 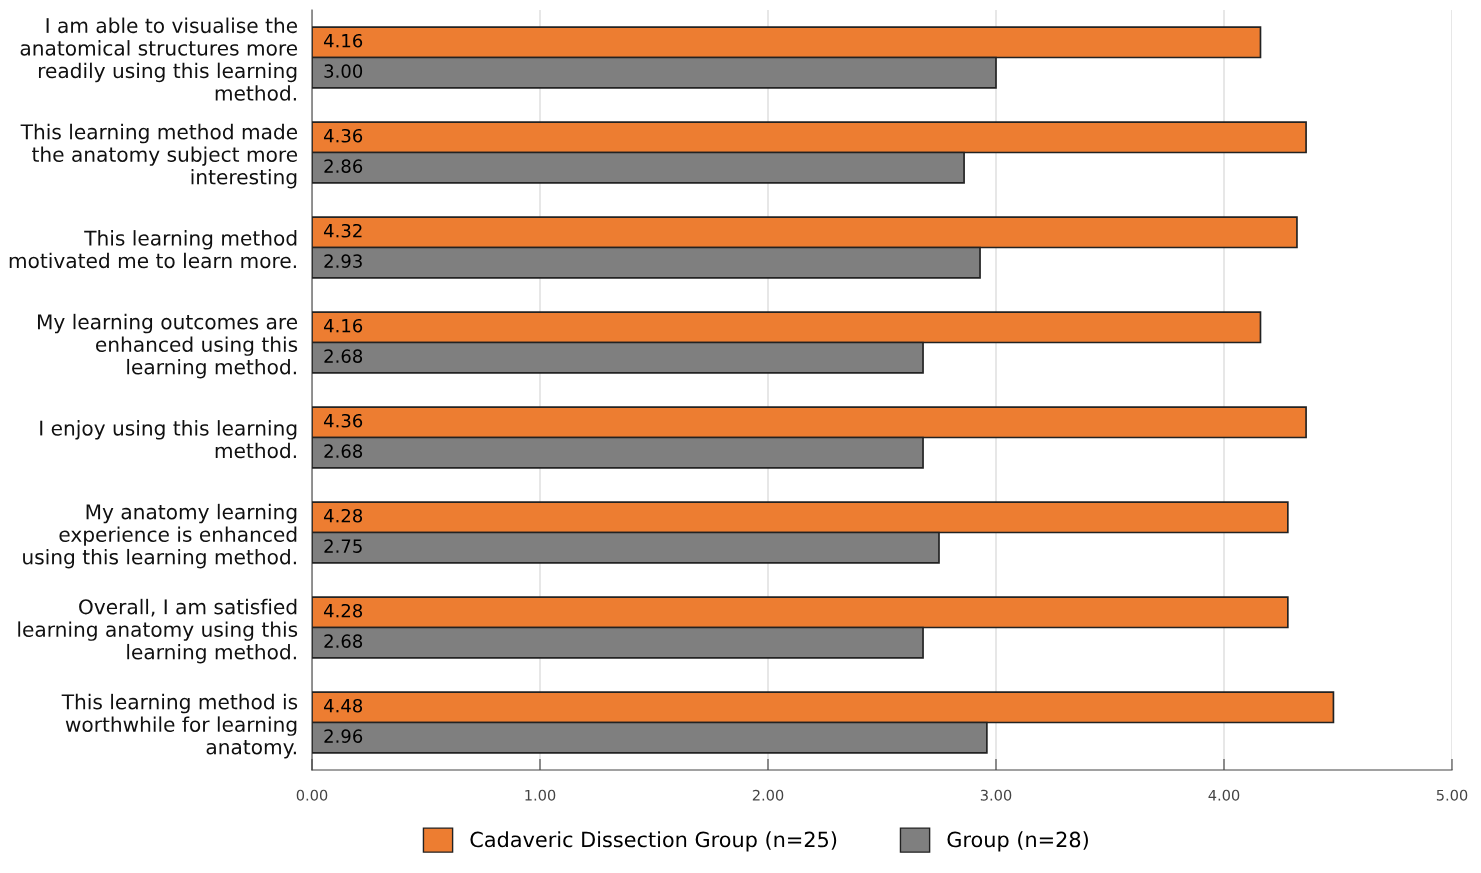 I want to click on x-tick-label: 4.00, so click(x=1224, y=795).